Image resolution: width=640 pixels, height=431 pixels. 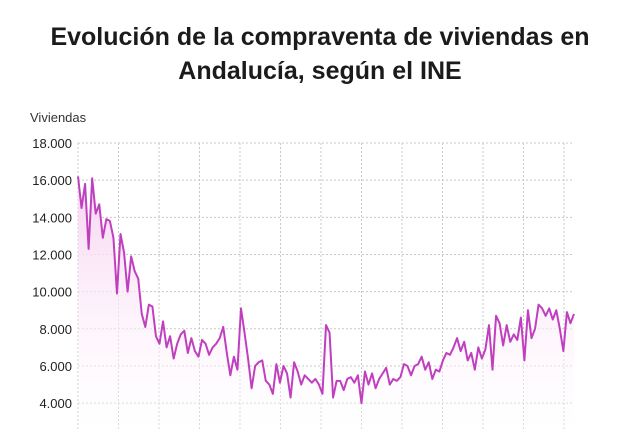 I want to click on y-tick-label: 6.000, so click(x=55, y=366).